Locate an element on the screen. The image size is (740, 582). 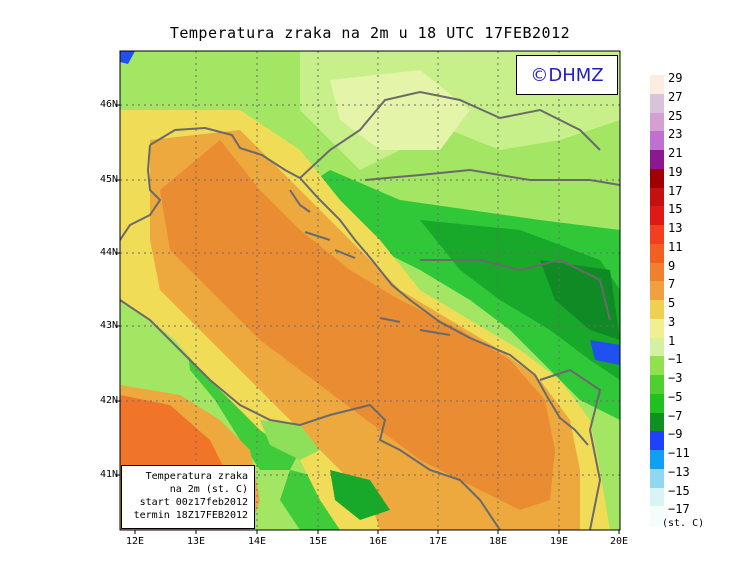
lon-label: 12E is located at coordinates (135, 541).